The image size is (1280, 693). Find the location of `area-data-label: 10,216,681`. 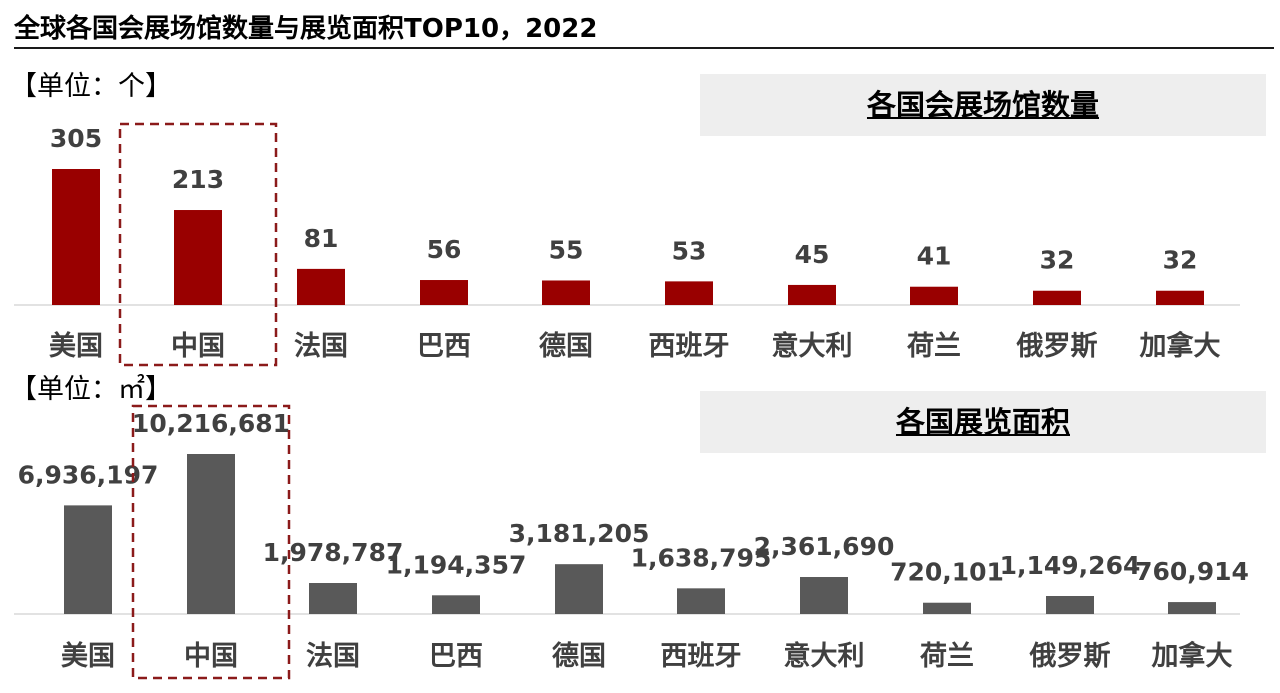

area-data-label: 10,216,681 is located at coordinates (211, 423).